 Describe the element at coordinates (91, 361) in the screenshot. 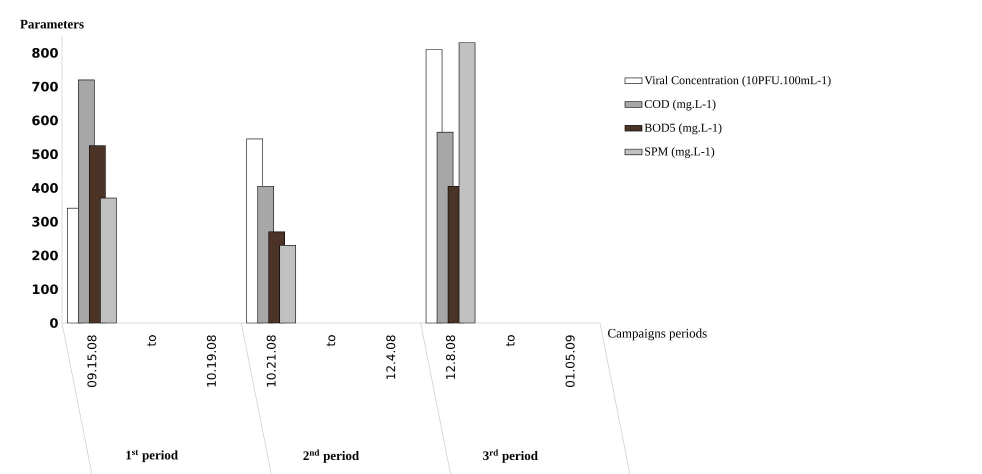

I see `x-tick-label: 09.15.08` at that location.